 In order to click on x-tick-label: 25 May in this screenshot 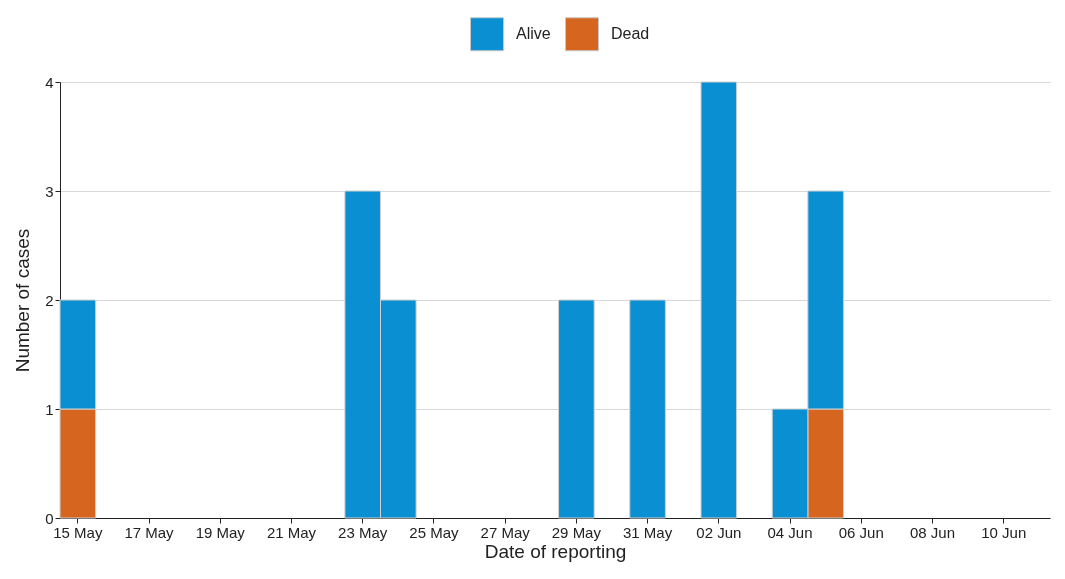, I will do `click(434, 532)`.